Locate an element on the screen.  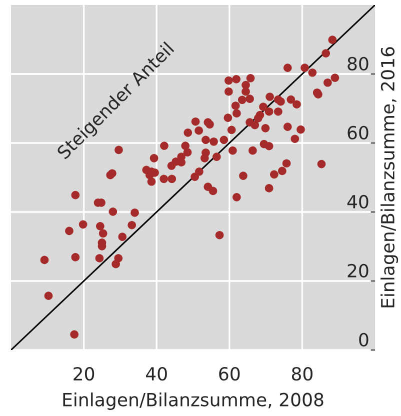
y-tick-label: 20 is located at coordinates (358, 271).